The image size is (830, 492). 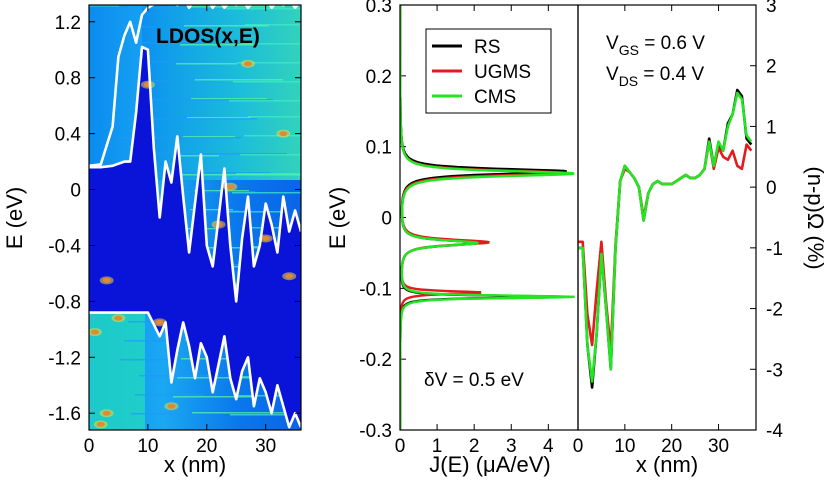 What do you see at coordinates (771, 67) in the screenshot?
I see `y-tick-label: 2` at bounding box center [771, 67].